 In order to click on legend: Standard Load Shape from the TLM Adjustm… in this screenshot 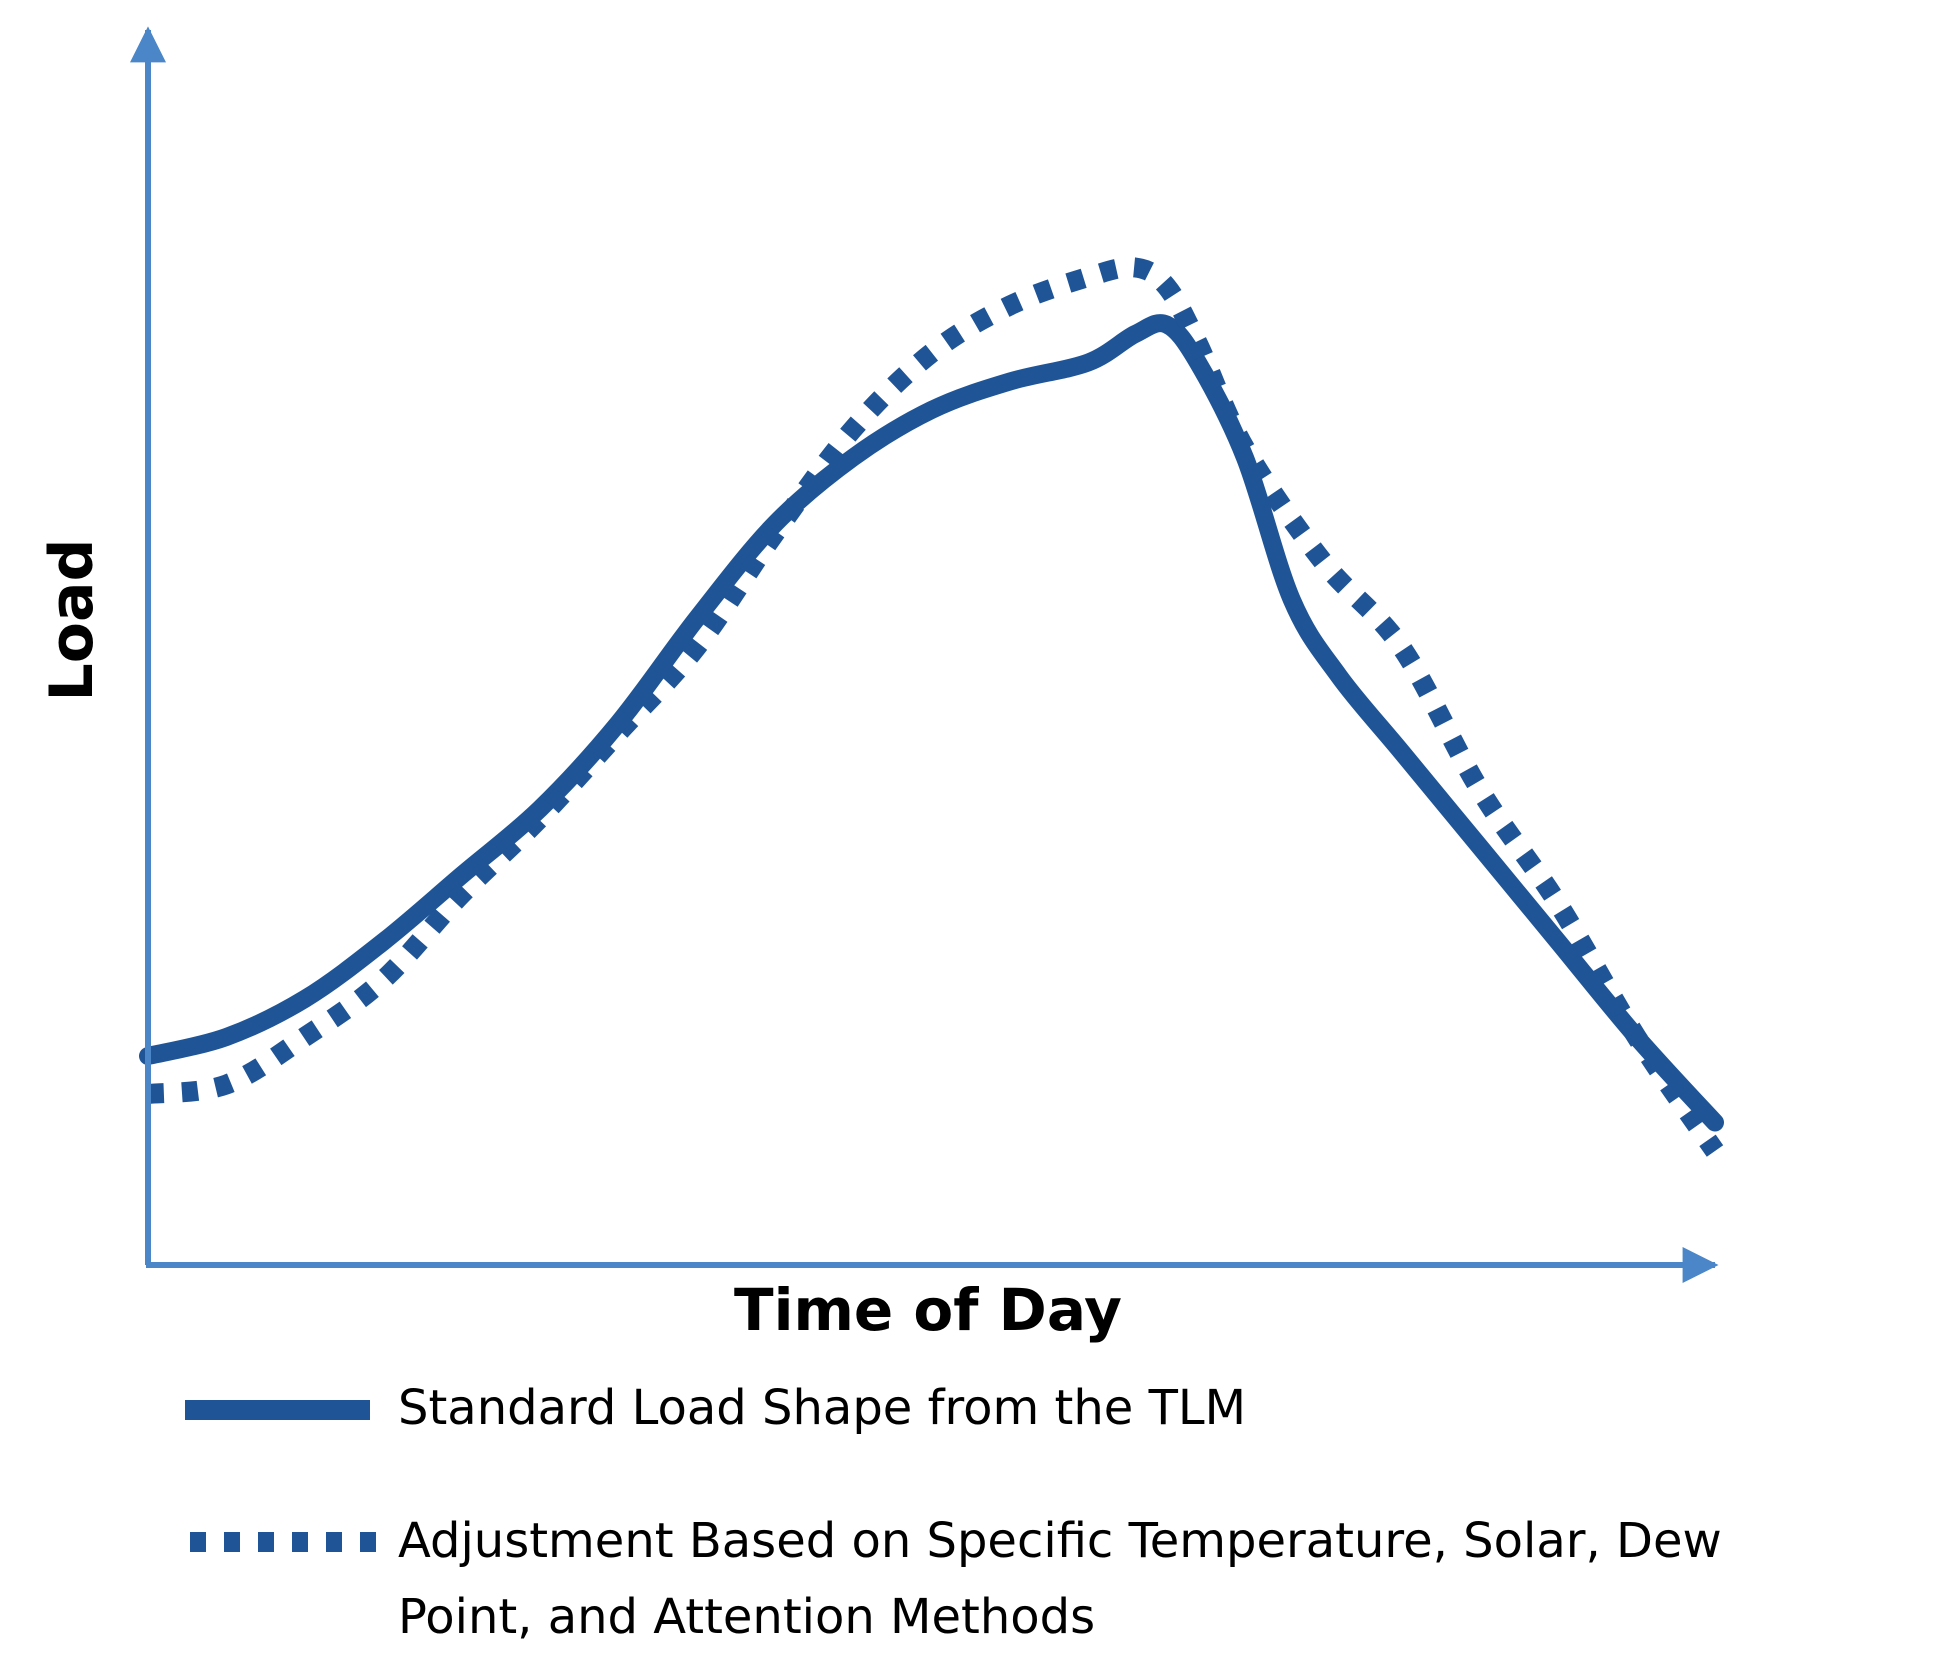, I will do `click(961, 1512)`.